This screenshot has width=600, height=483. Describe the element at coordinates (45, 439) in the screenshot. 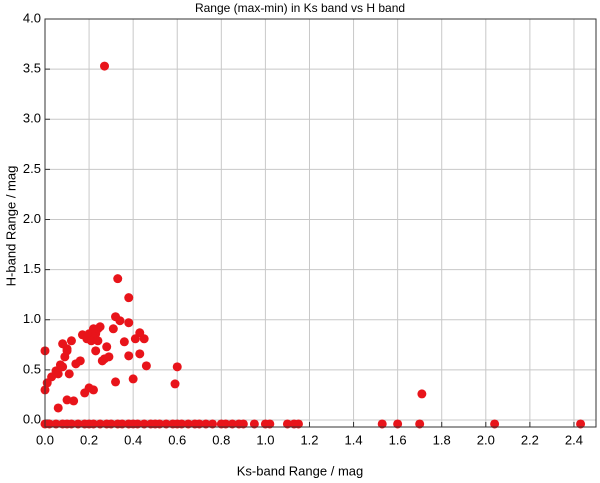

I see `x-tick-label: 0.0` at that location.